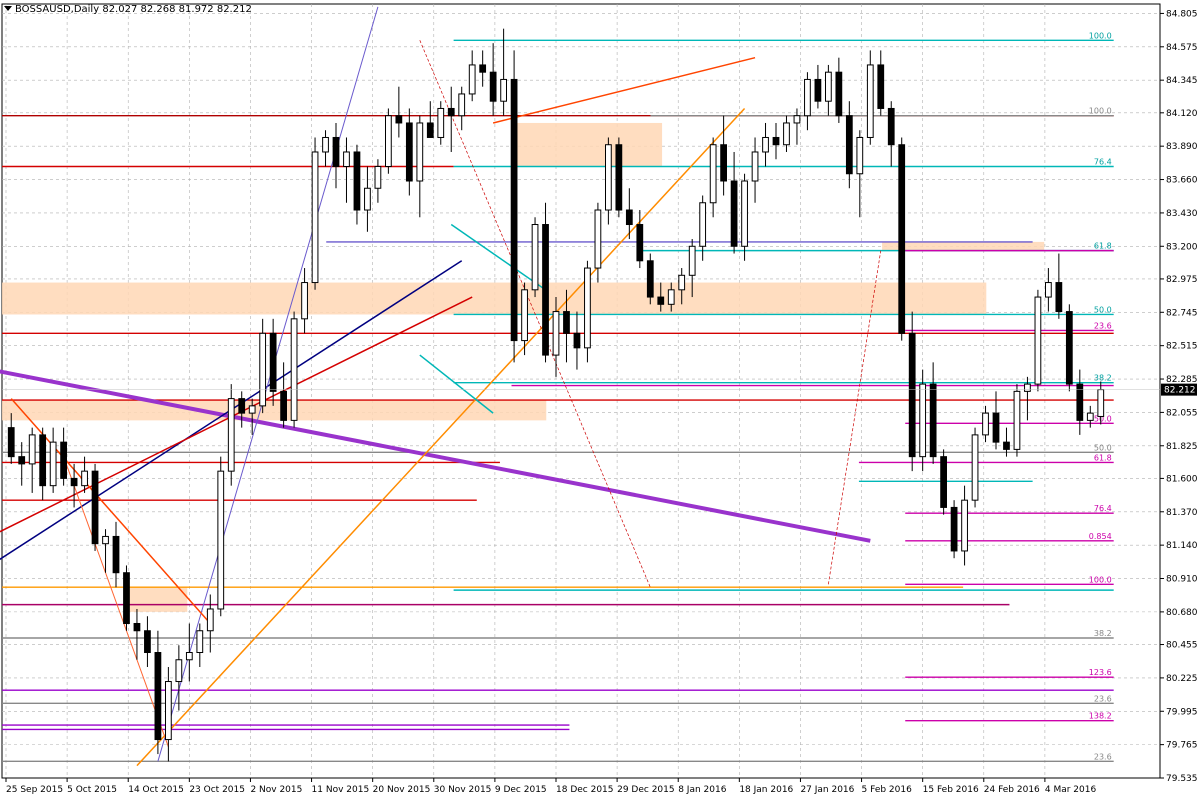 This screenshot has height=800, width=1200. Describe the element at coordinates (1103, 698) in the screenshot. I see `fibo-level-label: 23.6` at that location.